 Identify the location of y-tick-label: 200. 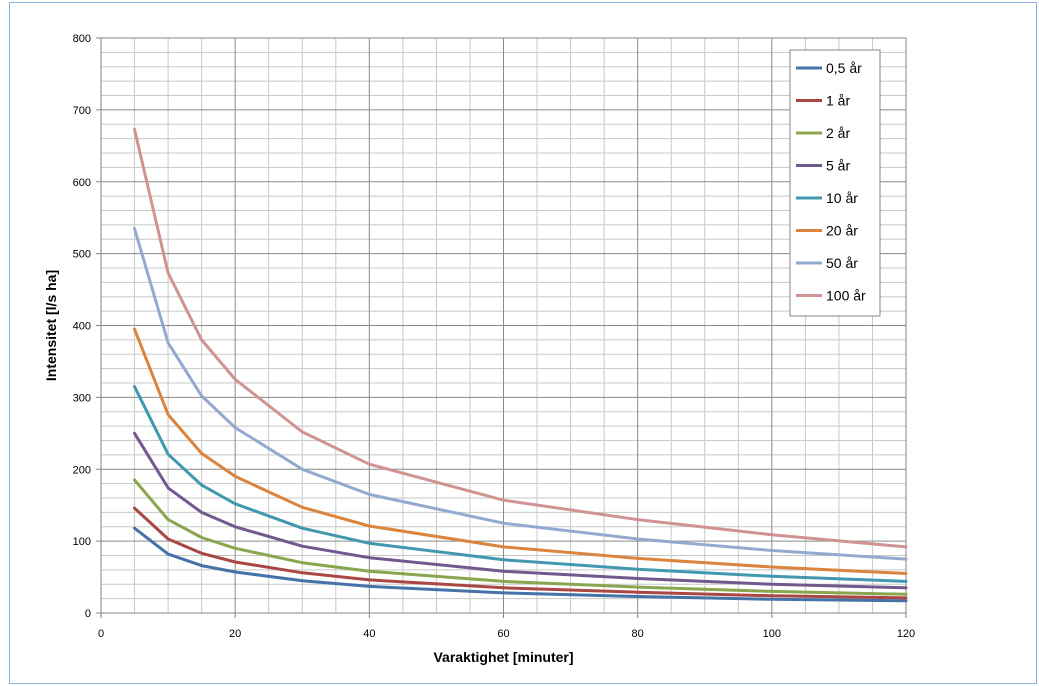
(82, 470).